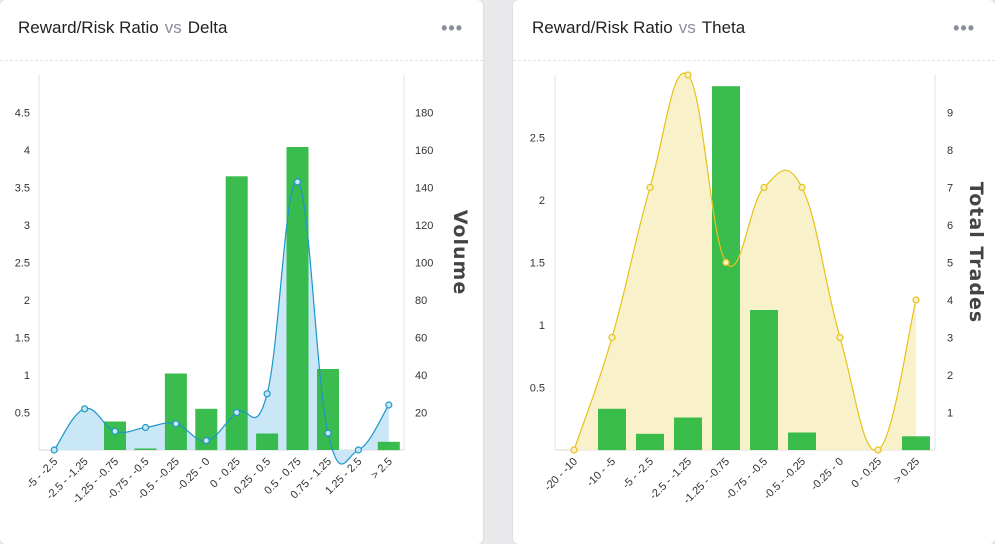 The image size is (995, 544). Describe the element at coordinates (976, 252) in the screenshot. I see `y-axis-title-right: Total Trades` at that location.